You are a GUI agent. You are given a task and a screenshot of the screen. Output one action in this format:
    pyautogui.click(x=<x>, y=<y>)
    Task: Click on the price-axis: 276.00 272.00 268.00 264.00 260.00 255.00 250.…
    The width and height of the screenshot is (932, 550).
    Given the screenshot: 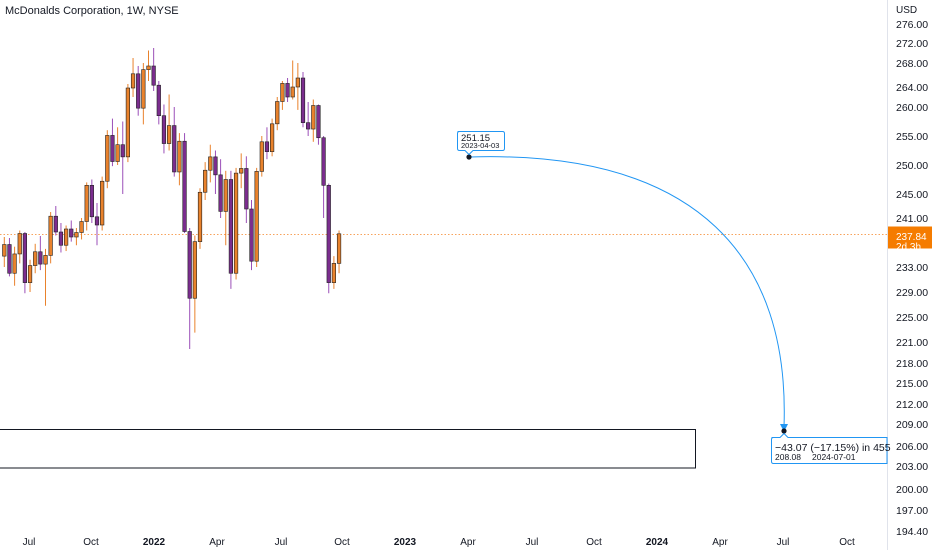 What is the action you would take?
    pyautogui.click(x=912, y=278)
    